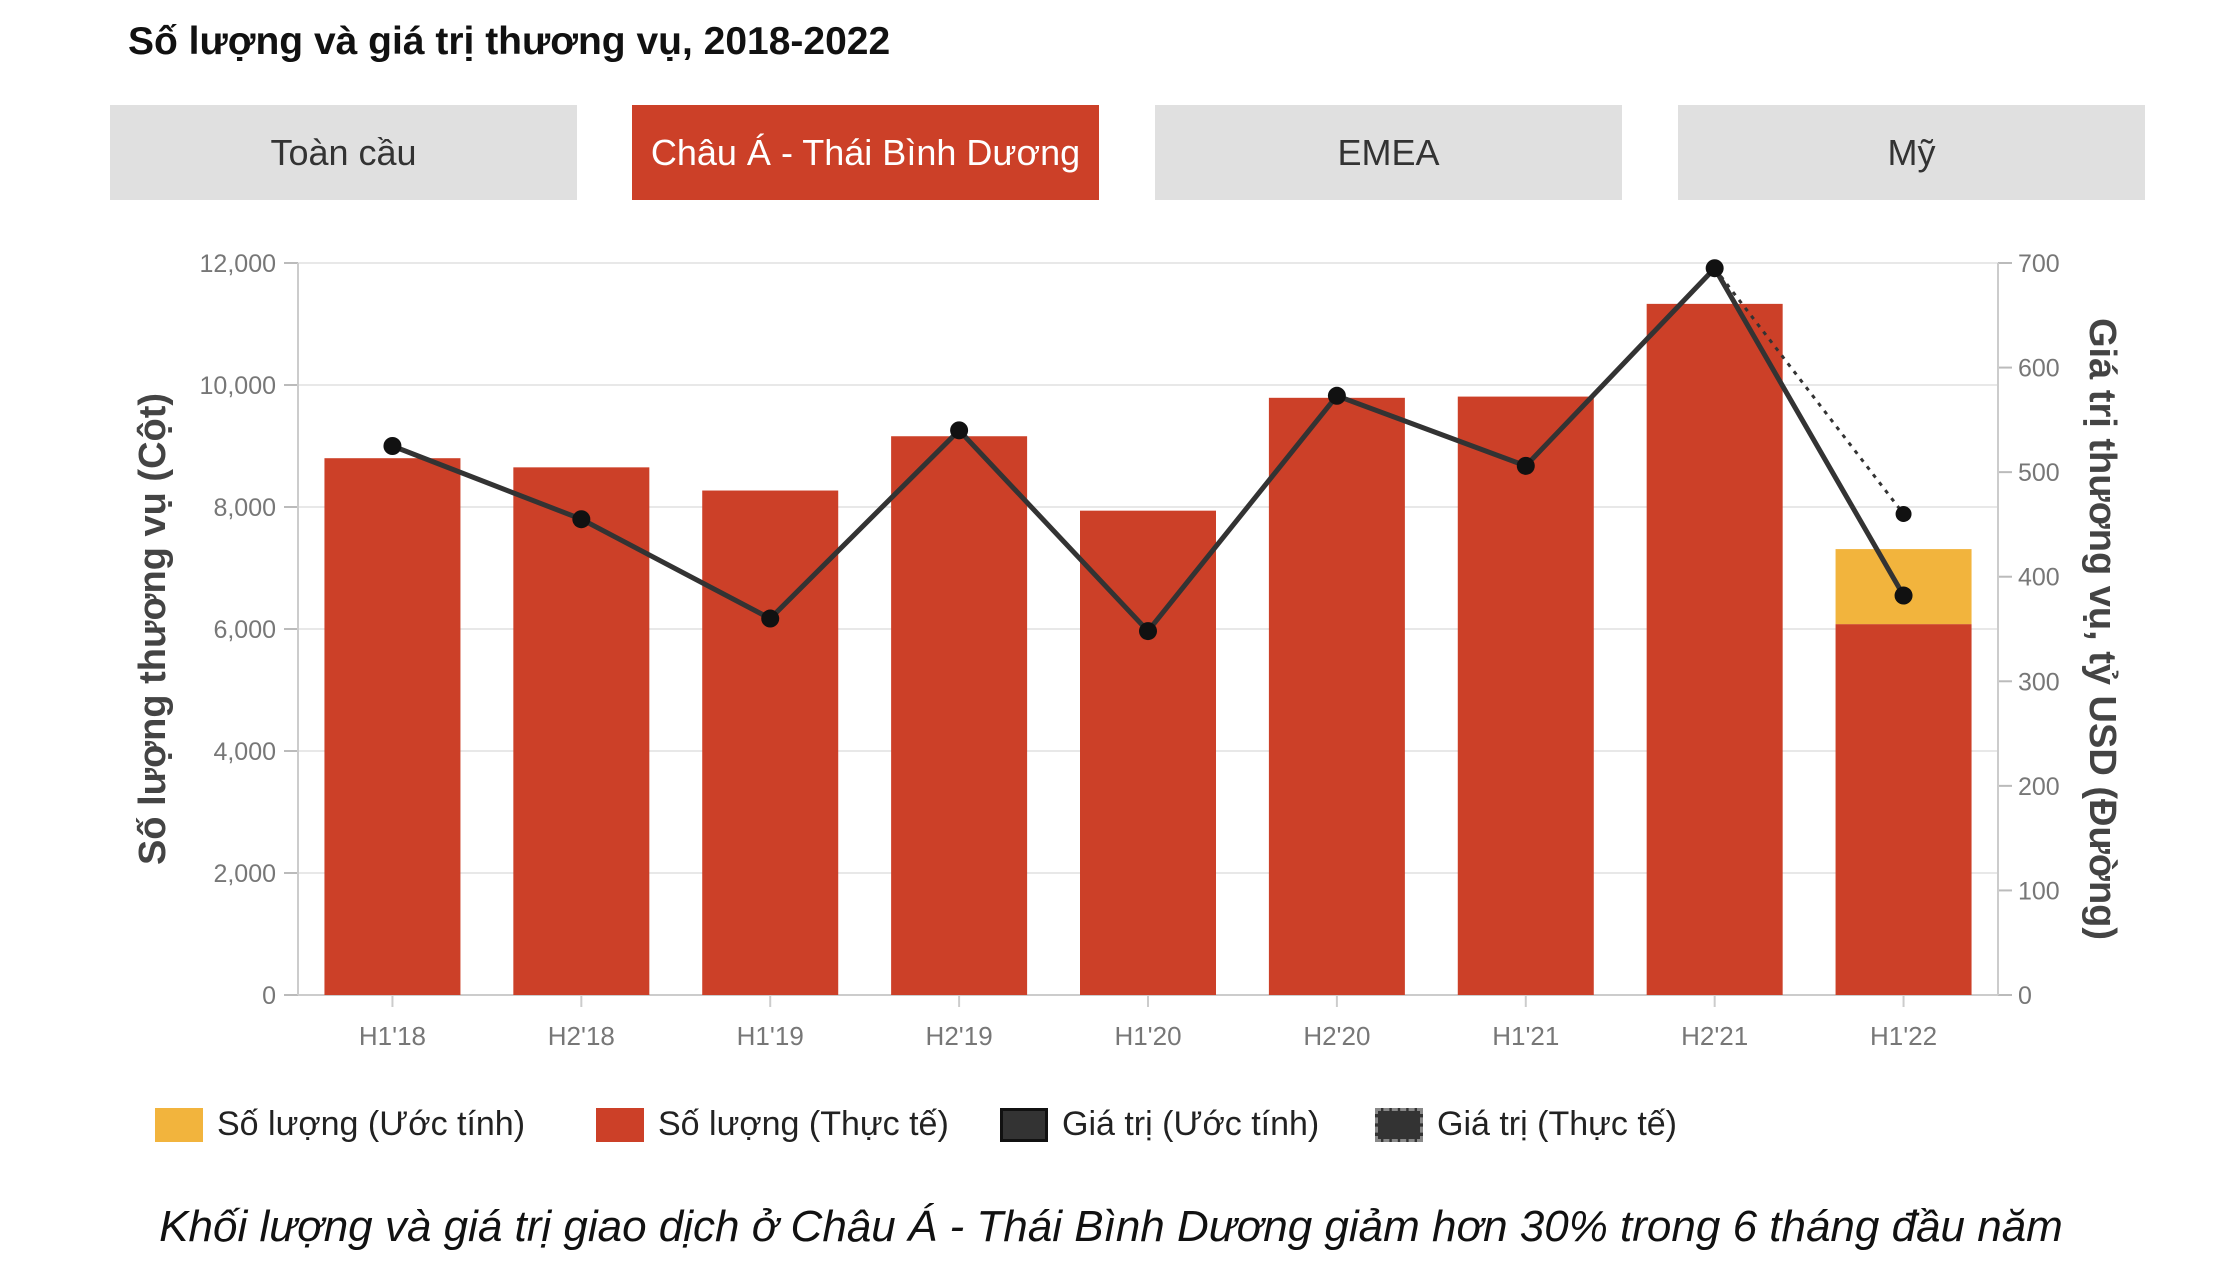  What do you see at coordinates (238, 386) in the screenshot?
I see `y-tick-label: 10,000` at bounding box center [238, 386].